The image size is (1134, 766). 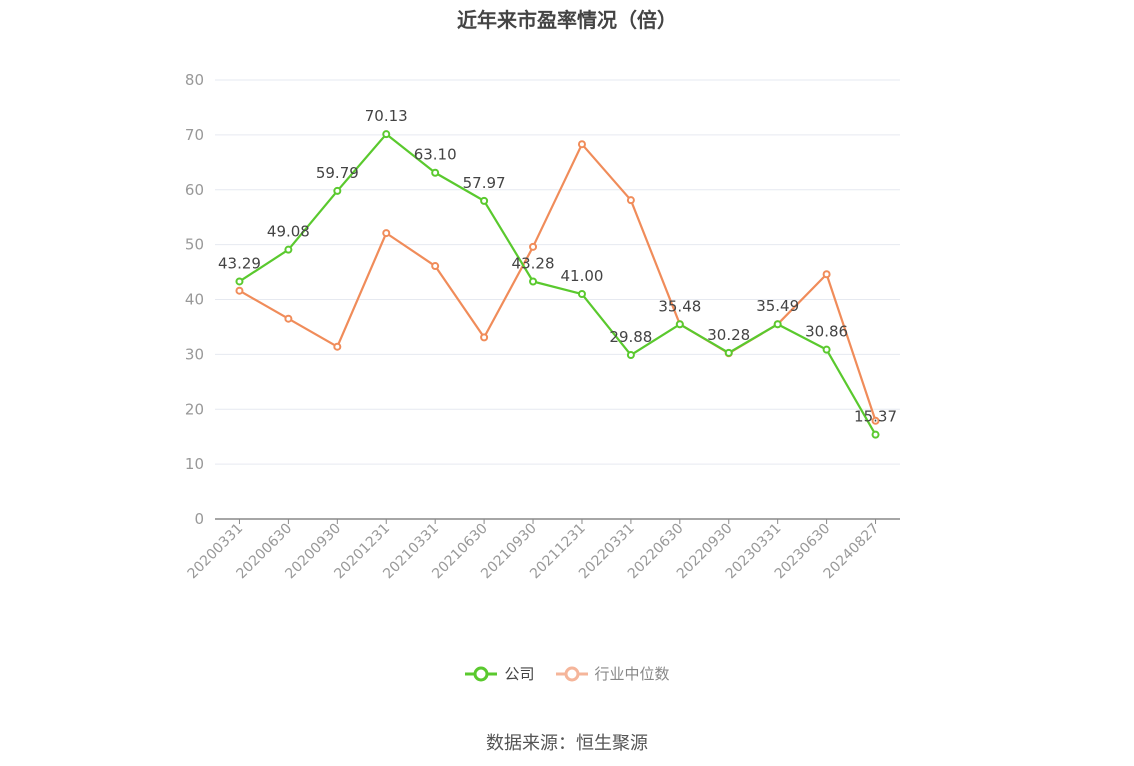 I want to click on data-label-company: 35.48, so click(x=679, y=306).